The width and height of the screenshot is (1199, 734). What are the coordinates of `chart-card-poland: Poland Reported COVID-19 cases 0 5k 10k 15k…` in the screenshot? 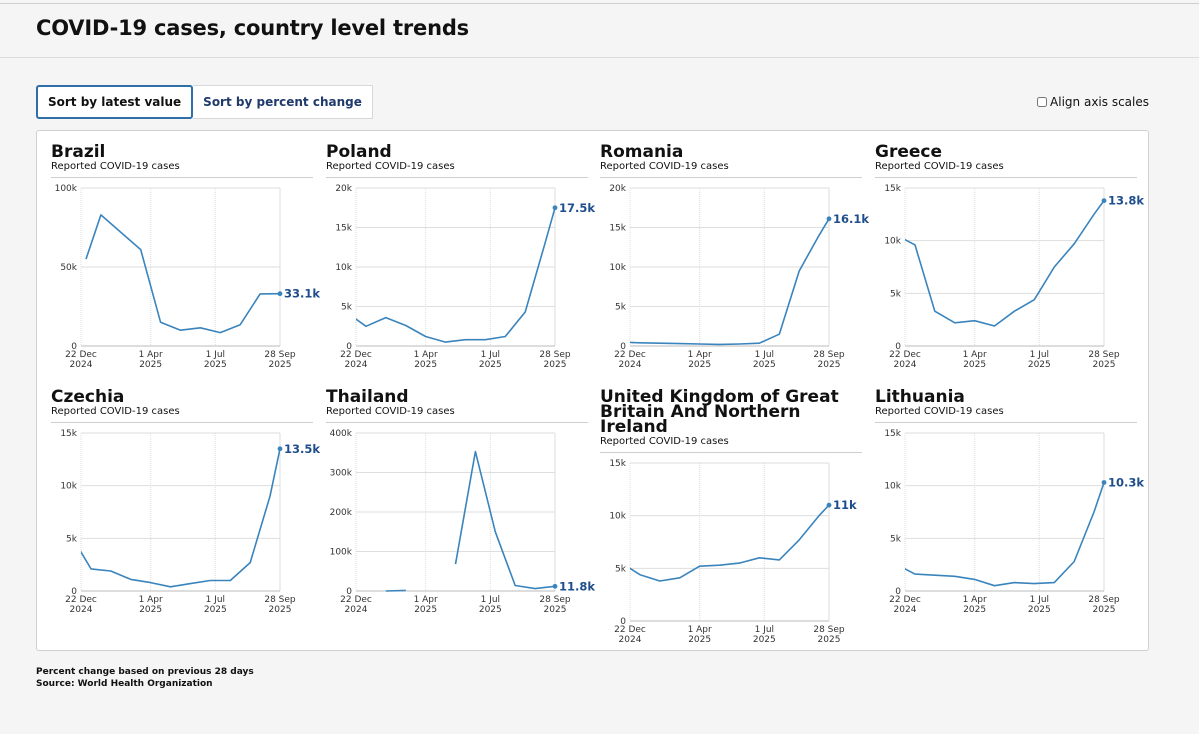 It's located at (460, 258).